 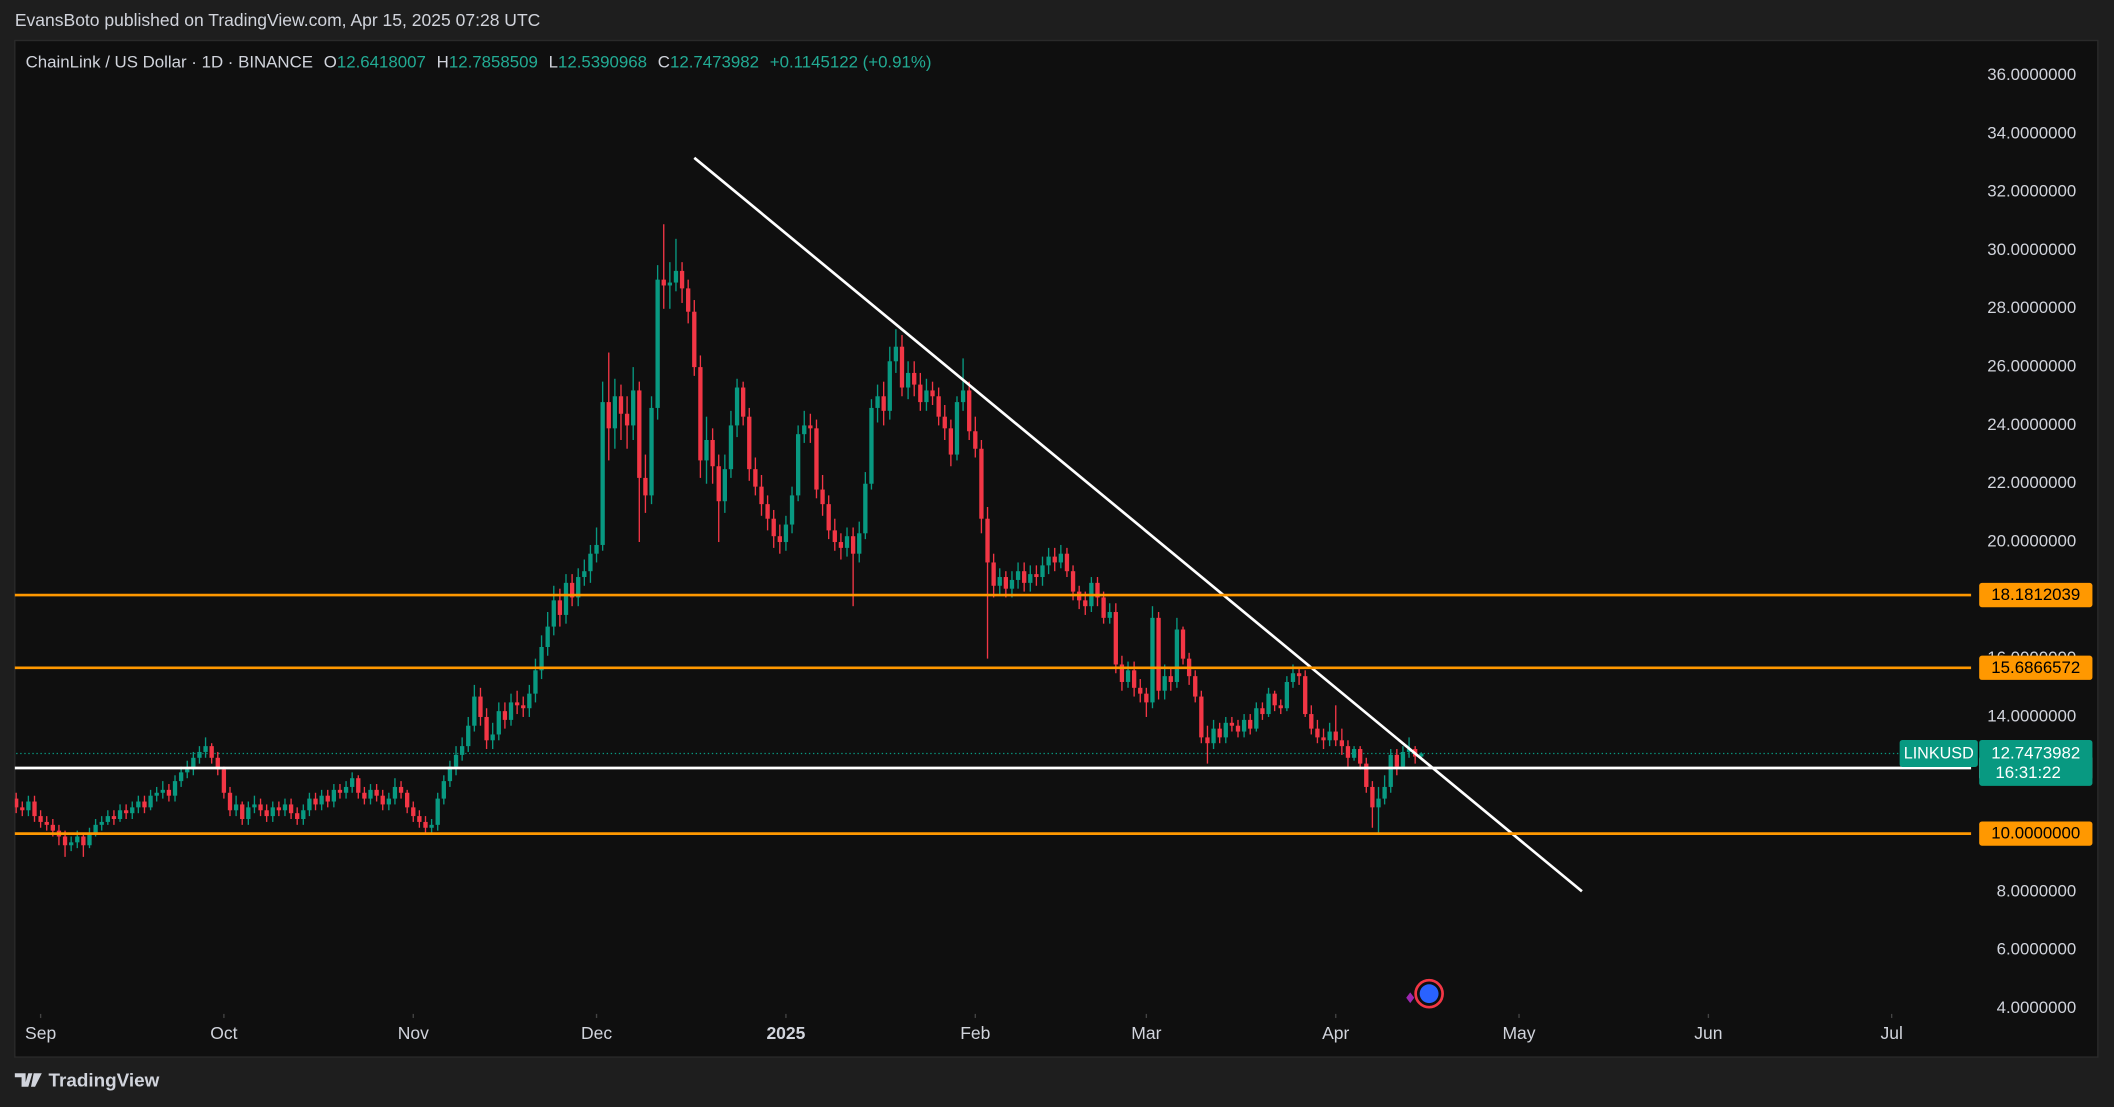 What do you see at coordinates (104, 1079) in the screenshot?
I see `brand: TradingView` at bounding box center [104, 1079].